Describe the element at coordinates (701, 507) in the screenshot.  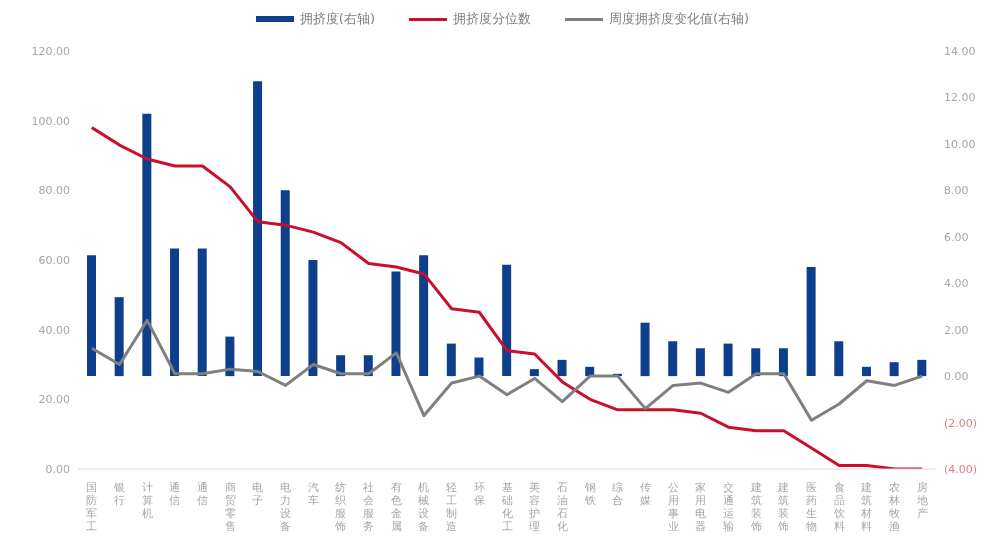
I see `x-tick-label: 家用电器` at that location.